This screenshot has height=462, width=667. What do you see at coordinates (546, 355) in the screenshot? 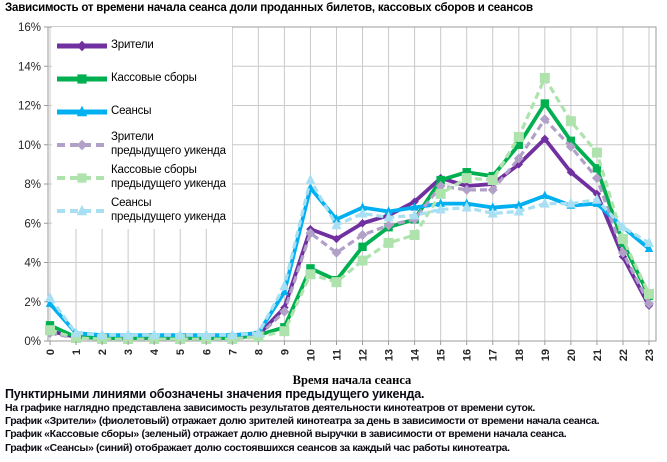
I see `svg-text: 19` at bounding box center [546, 355].